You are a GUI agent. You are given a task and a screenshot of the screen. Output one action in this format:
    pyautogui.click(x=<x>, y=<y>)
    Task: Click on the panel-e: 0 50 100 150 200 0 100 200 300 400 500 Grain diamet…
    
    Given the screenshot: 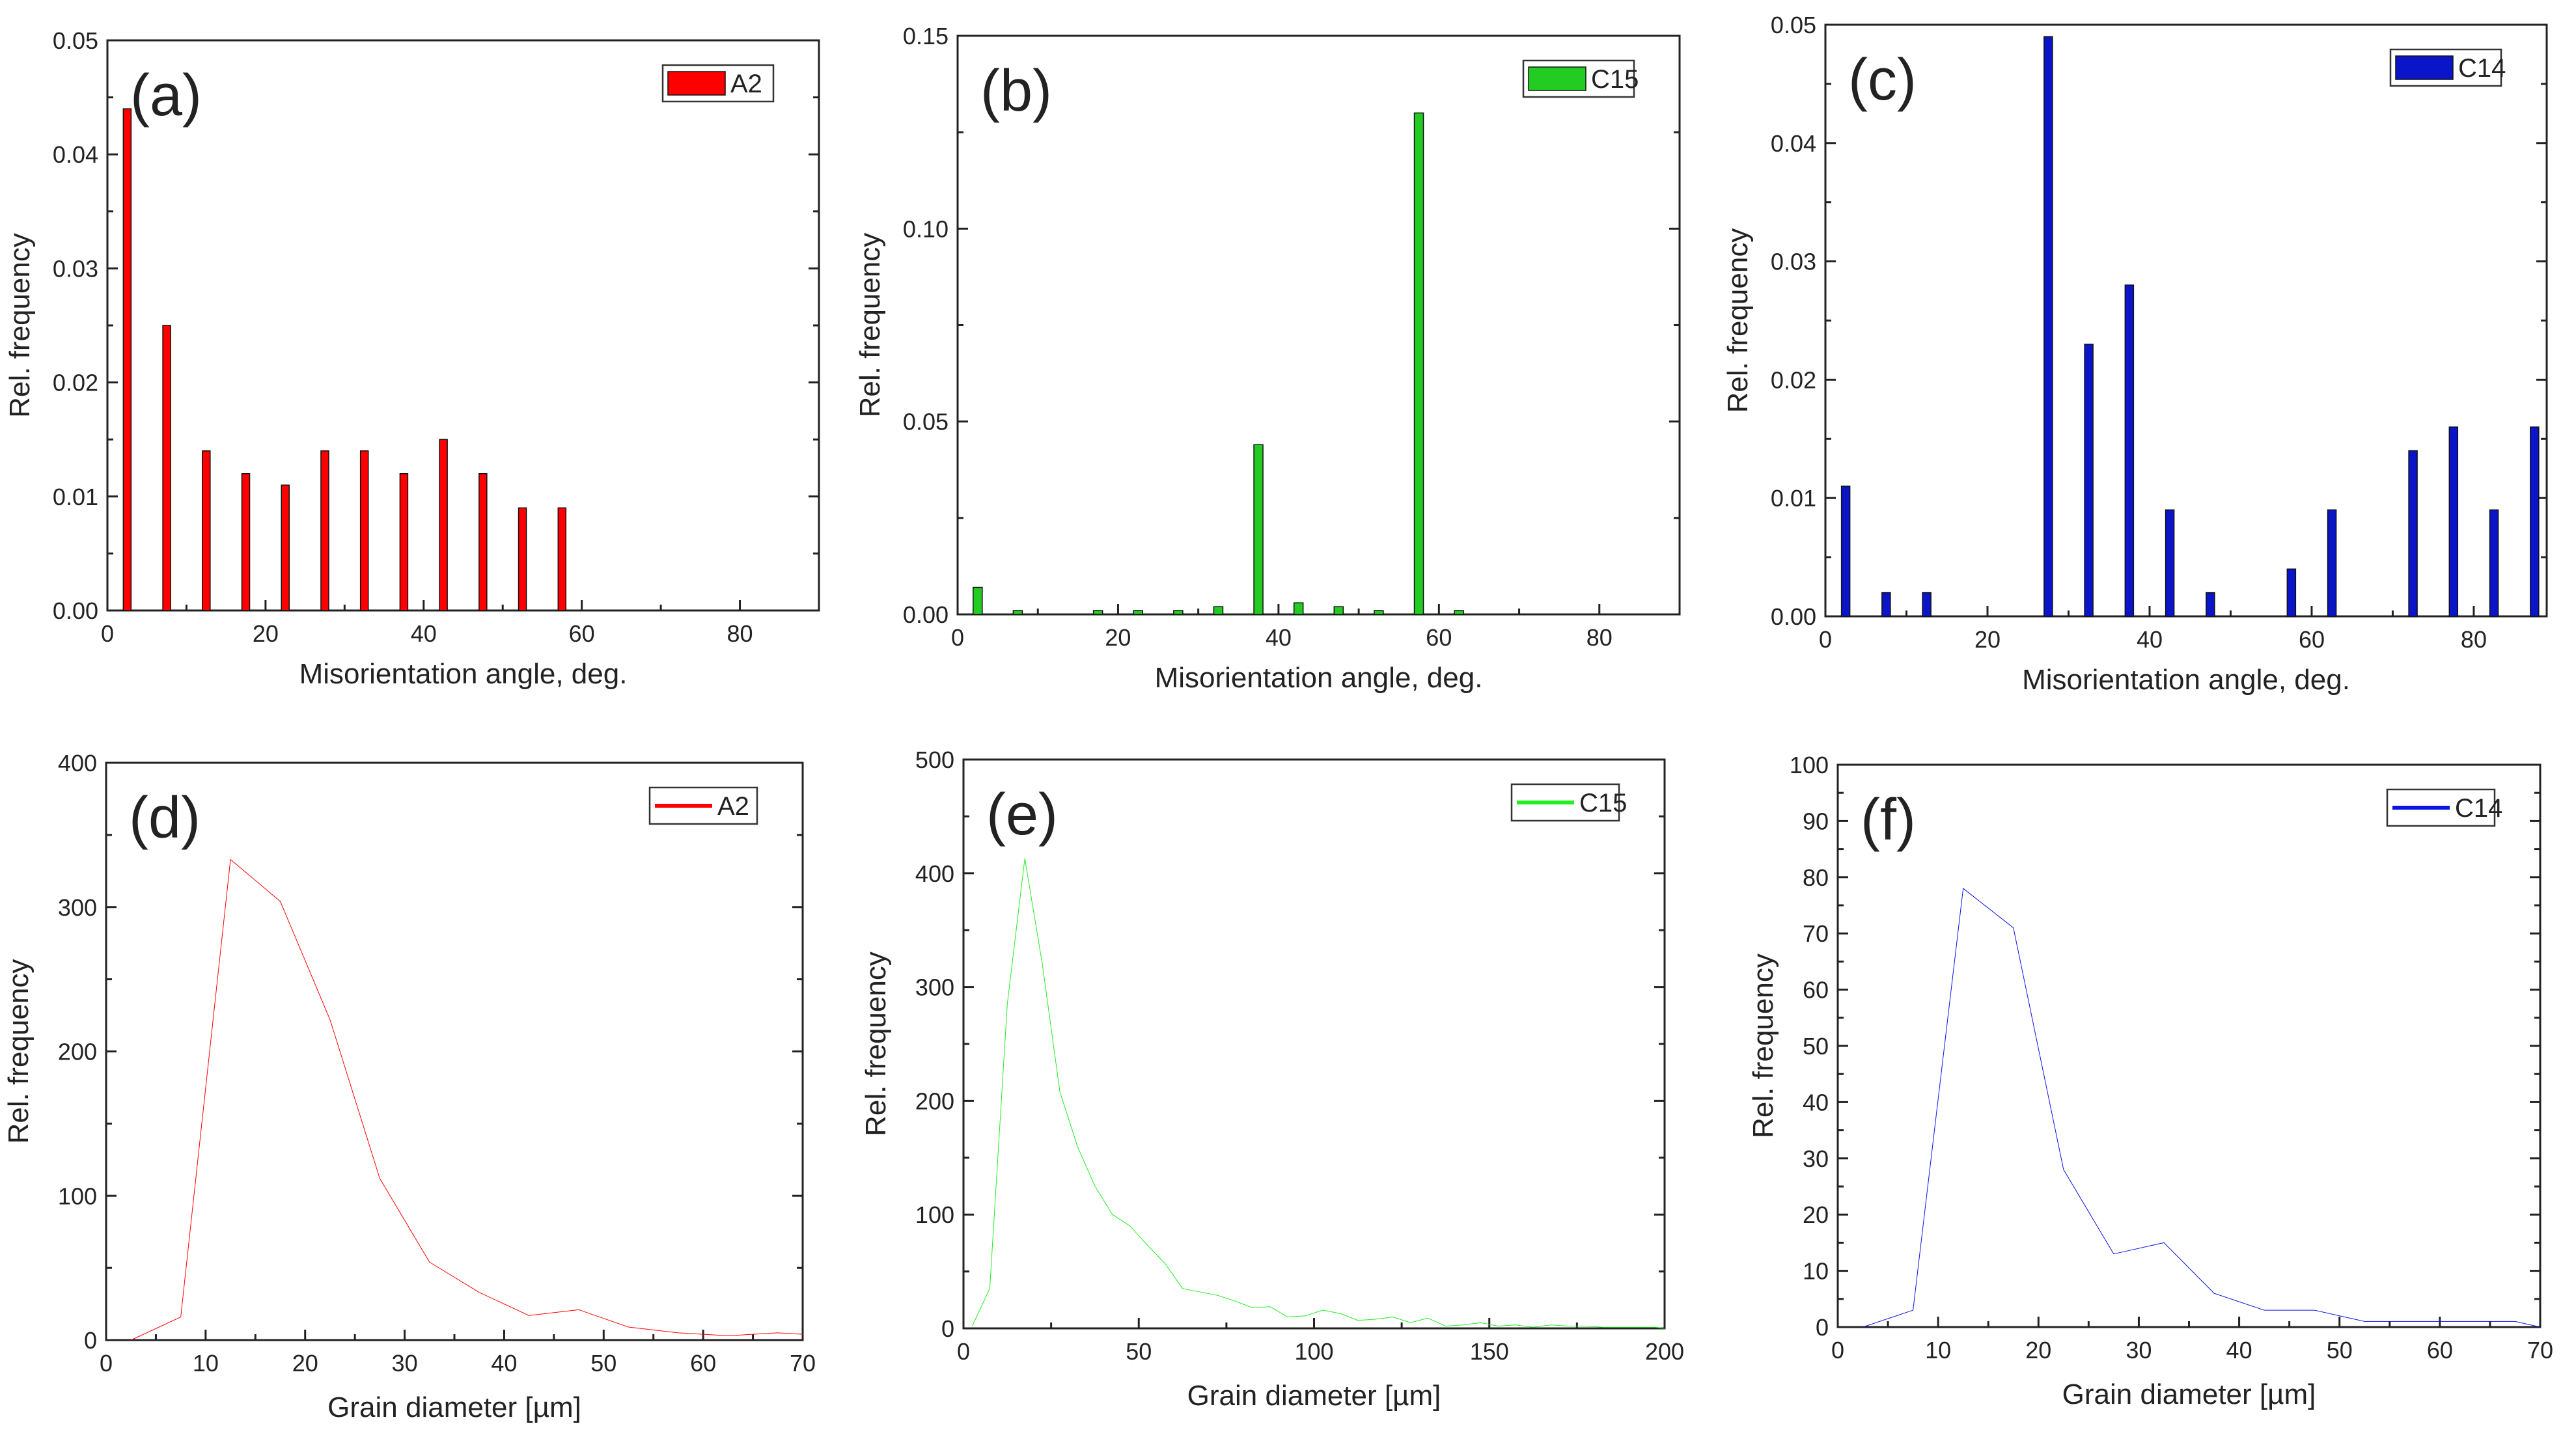 What is the action you would take?
    pyautogui.click(x=1272, y=1080)
    